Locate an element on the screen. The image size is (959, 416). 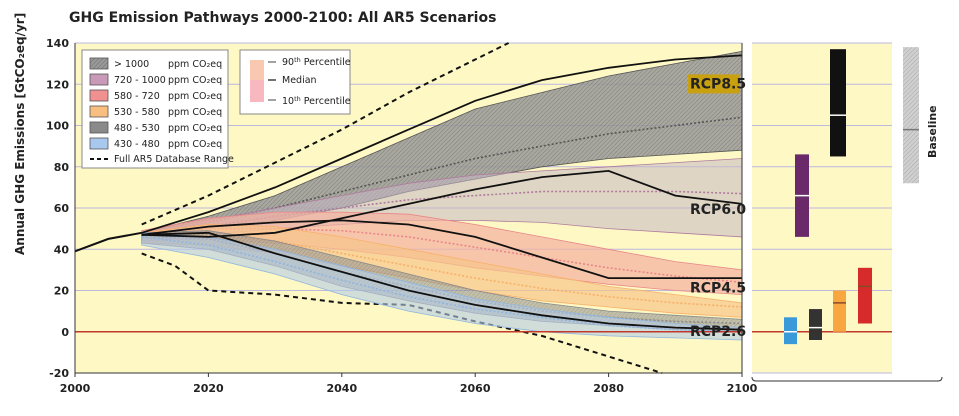
y-tick-label: 80 is located at coordinates (62, 167).